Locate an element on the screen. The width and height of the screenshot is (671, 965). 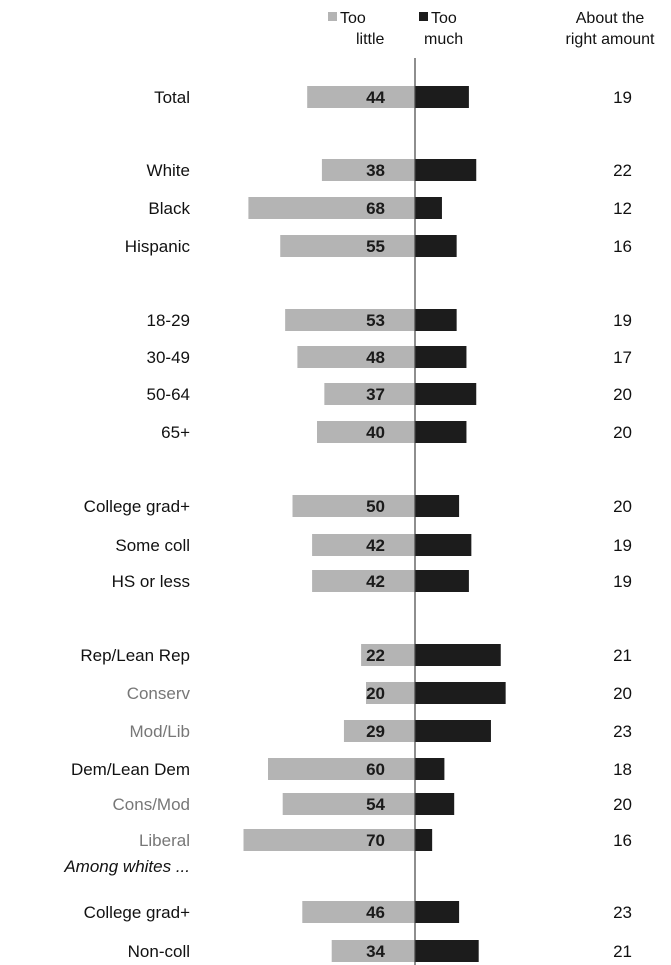
value-label-too-little: 40 is located at coordinates (375, 432).